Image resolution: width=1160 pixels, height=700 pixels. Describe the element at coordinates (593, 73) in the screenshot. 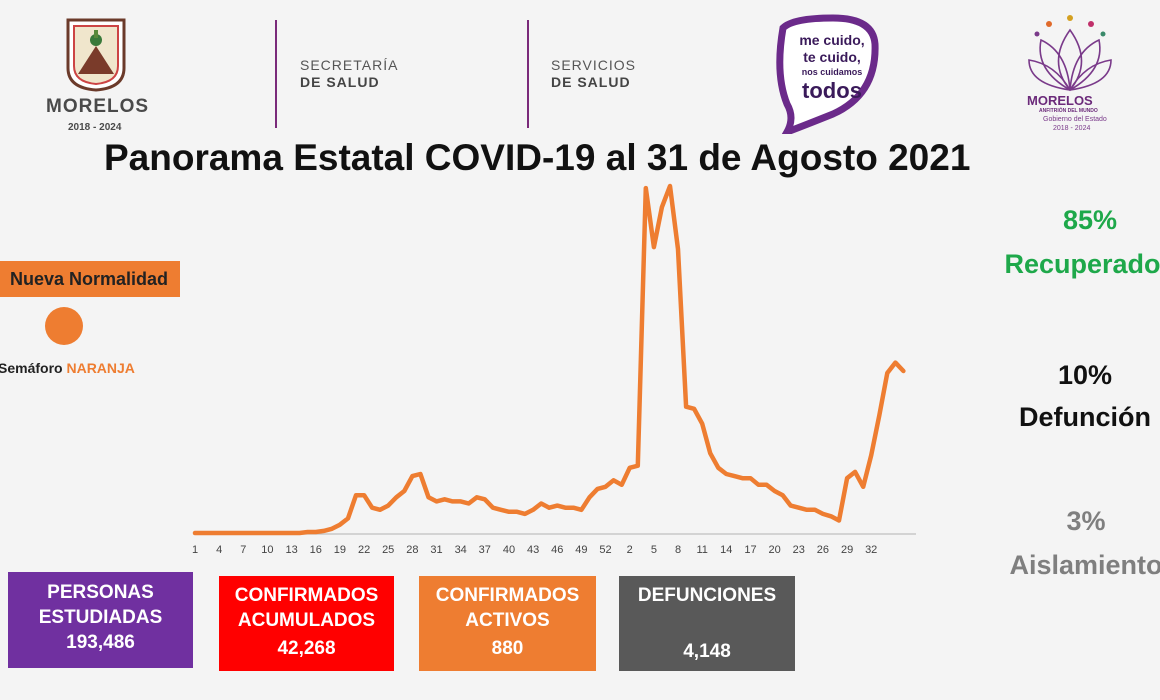

I see `servicios-de-salud: SERVICIOS DE SALUD` at that location.